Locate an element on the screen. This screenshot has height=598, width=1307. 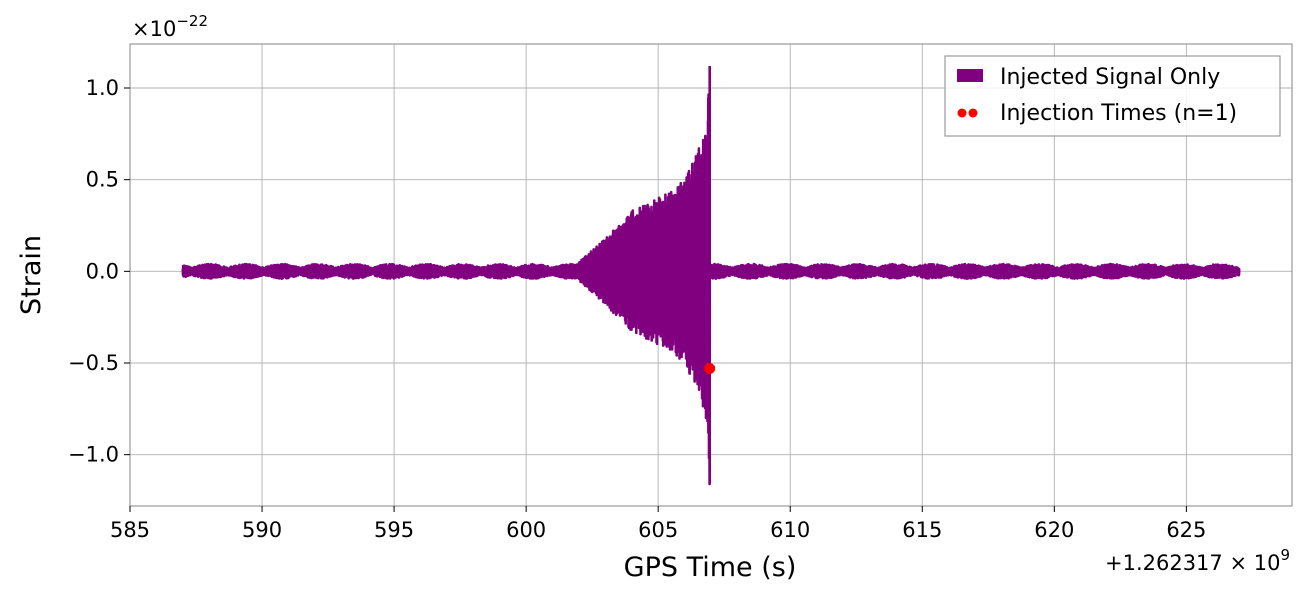
legend-box is located at coordinates (1112, 96).